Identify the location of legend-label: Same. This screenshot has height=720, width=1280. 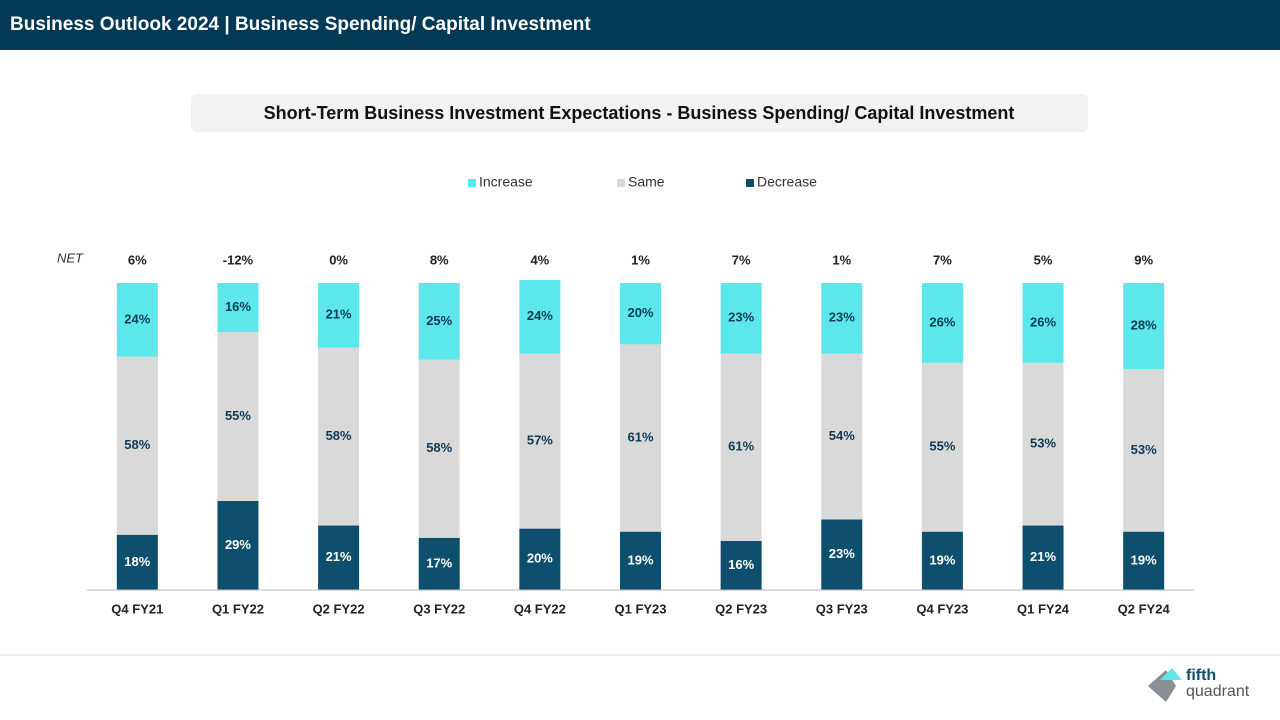
(646, 182).